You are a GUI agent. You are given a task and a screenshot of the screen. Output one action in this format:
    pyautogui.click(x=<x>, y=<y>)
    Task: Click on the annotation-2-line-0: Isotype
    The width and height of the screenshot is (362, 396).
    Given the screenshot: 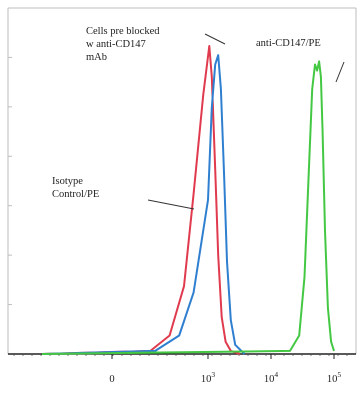 What is the action you would take?
    pyautogui.click(x=67, y=181)
    